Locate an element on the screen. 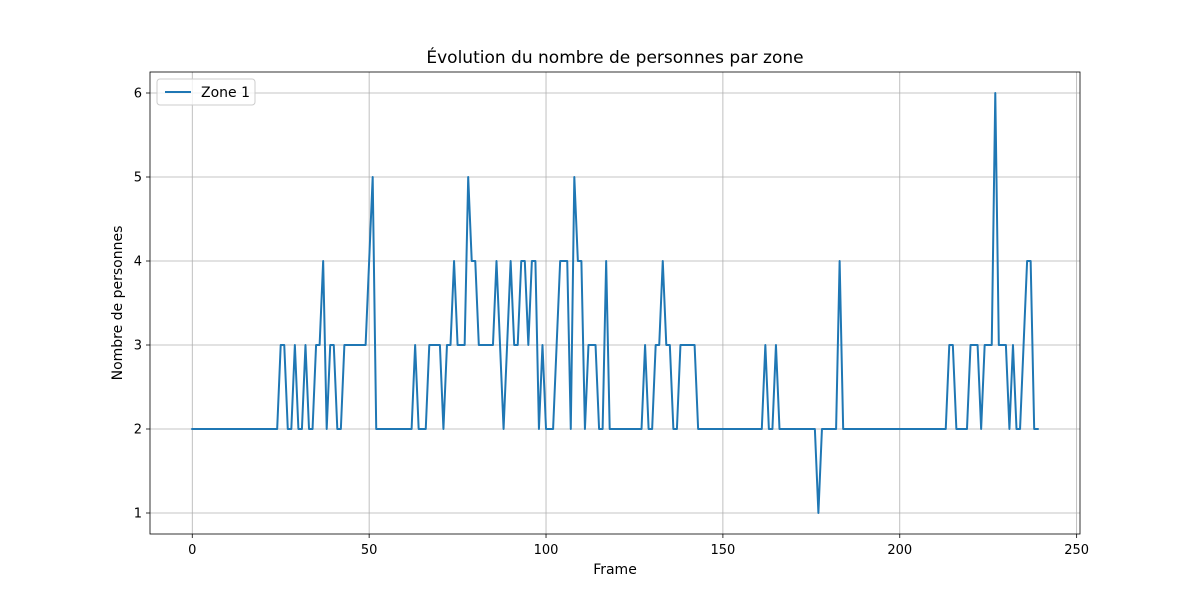 Image resolution: width=1200 pixels, height=600 pixels. x-axis-label: Frame is located at coordinates (615, 570).